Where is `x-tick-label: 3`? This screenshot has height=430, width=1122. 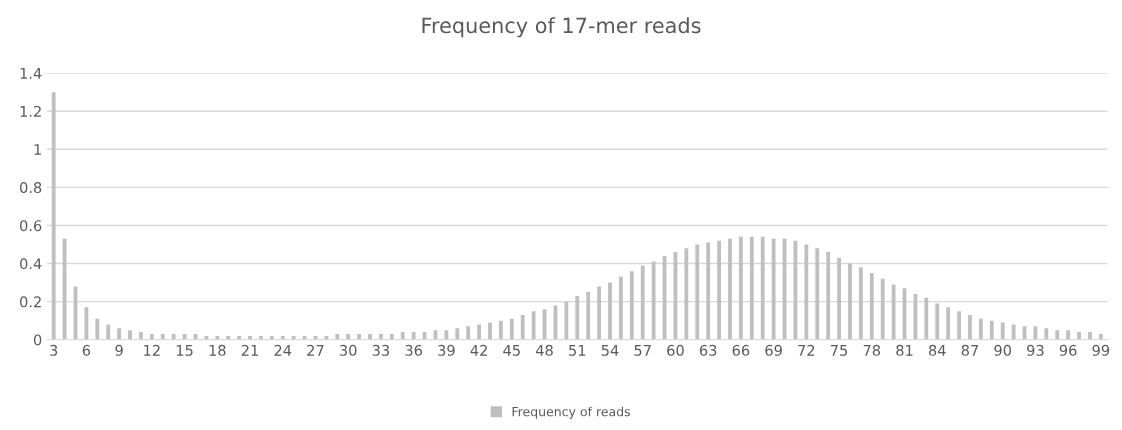
x-tick-label: 3 is located at coordinates (54, 350).